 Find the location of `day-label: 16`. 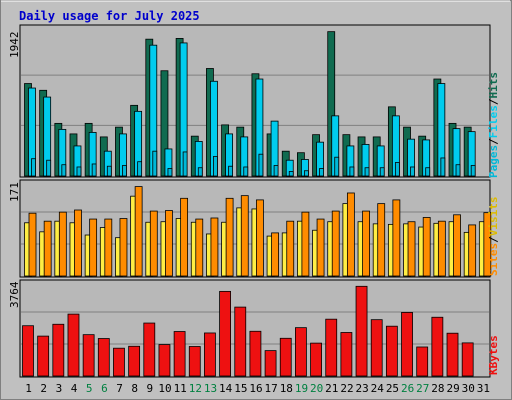

day-label: 16 is located at coordinates (255, 388).